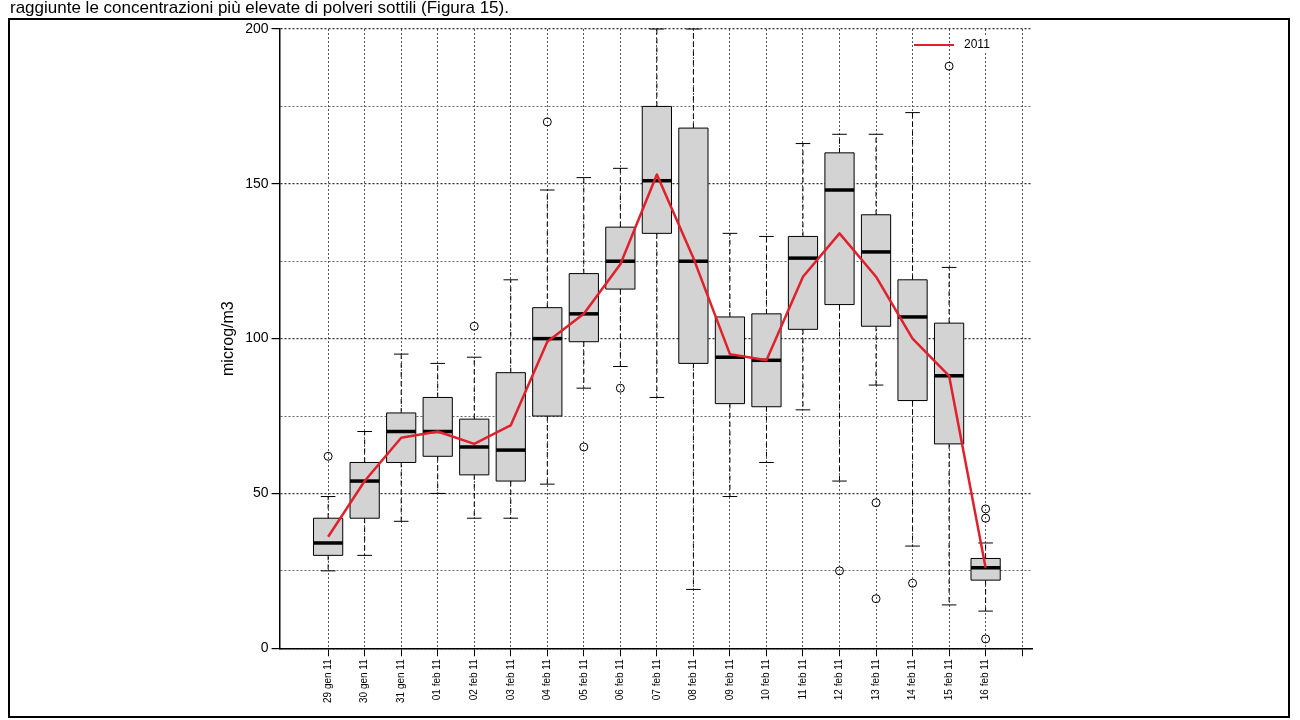 This screenshot has height=720, width=1300. What do you see at coordinates (583, 679) in the screenshot?
I see `x-tick-label: 05 feb 11` at bounding box center [583, 679].